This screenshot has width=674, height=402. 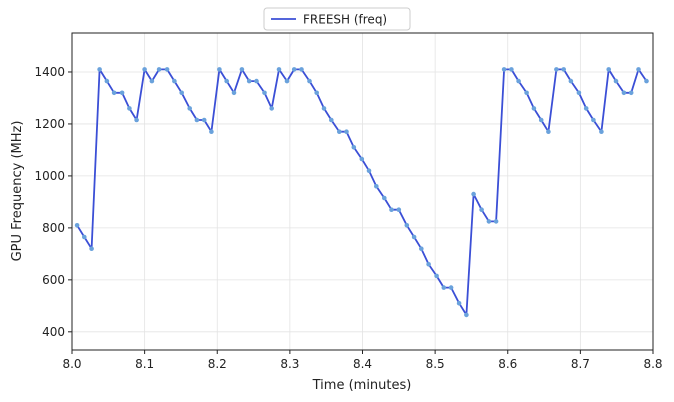 What do you see at coordinates (53, 332) in the screenshot?
I see `y-tick-label: 400` at bounding box center [53, 332].